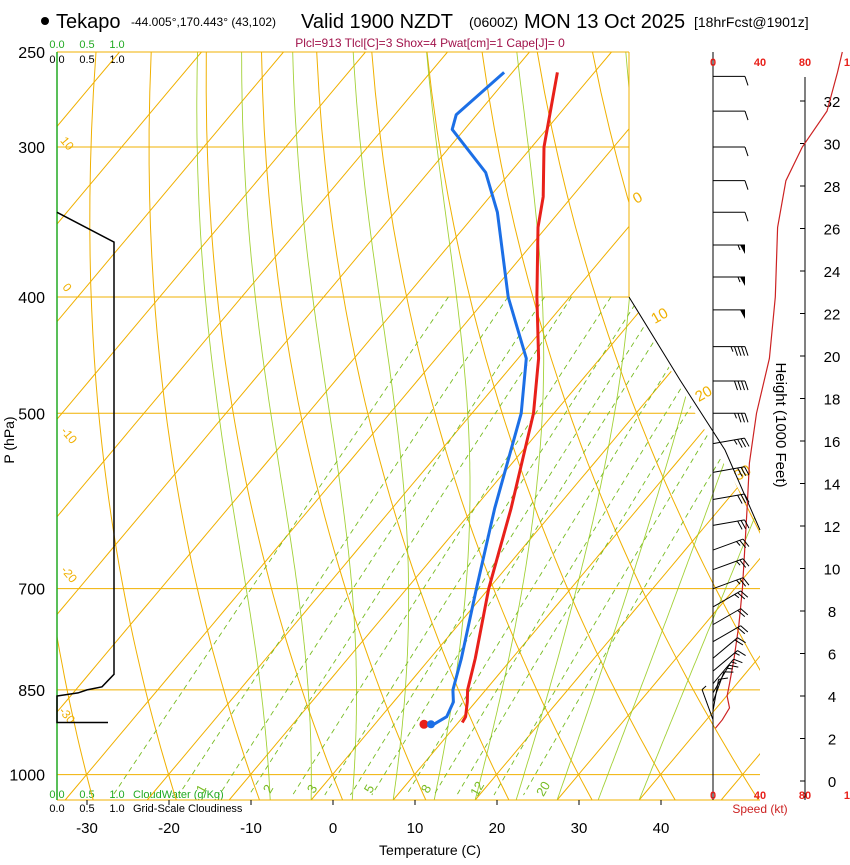  I want to click on height-tick-label: 22, so click(832, 315).